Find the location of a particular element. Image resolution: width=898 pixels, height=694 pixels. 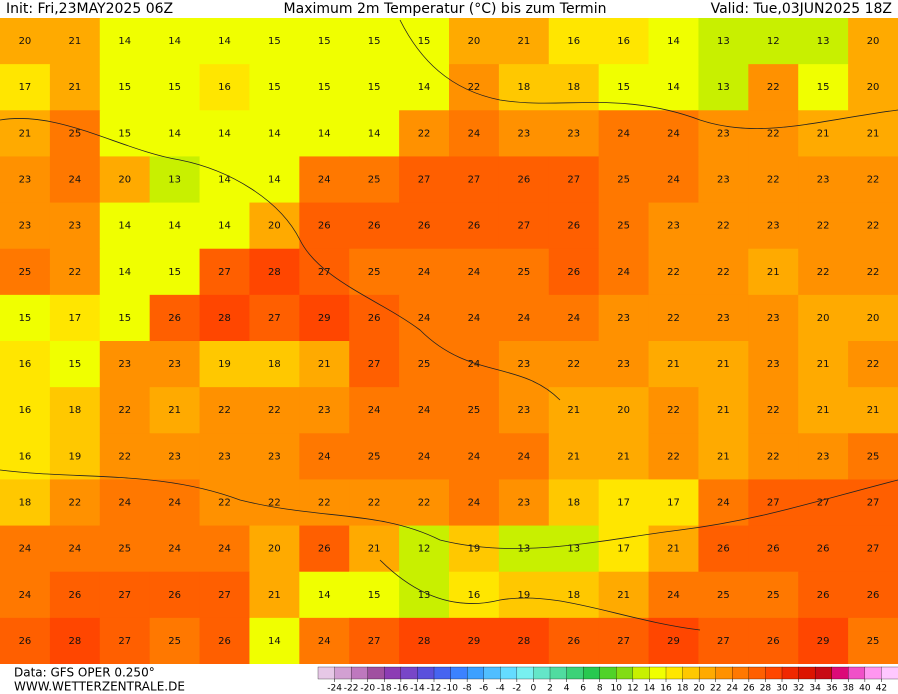

legend-tick-label: -8 is located at coordinates (467, 689).